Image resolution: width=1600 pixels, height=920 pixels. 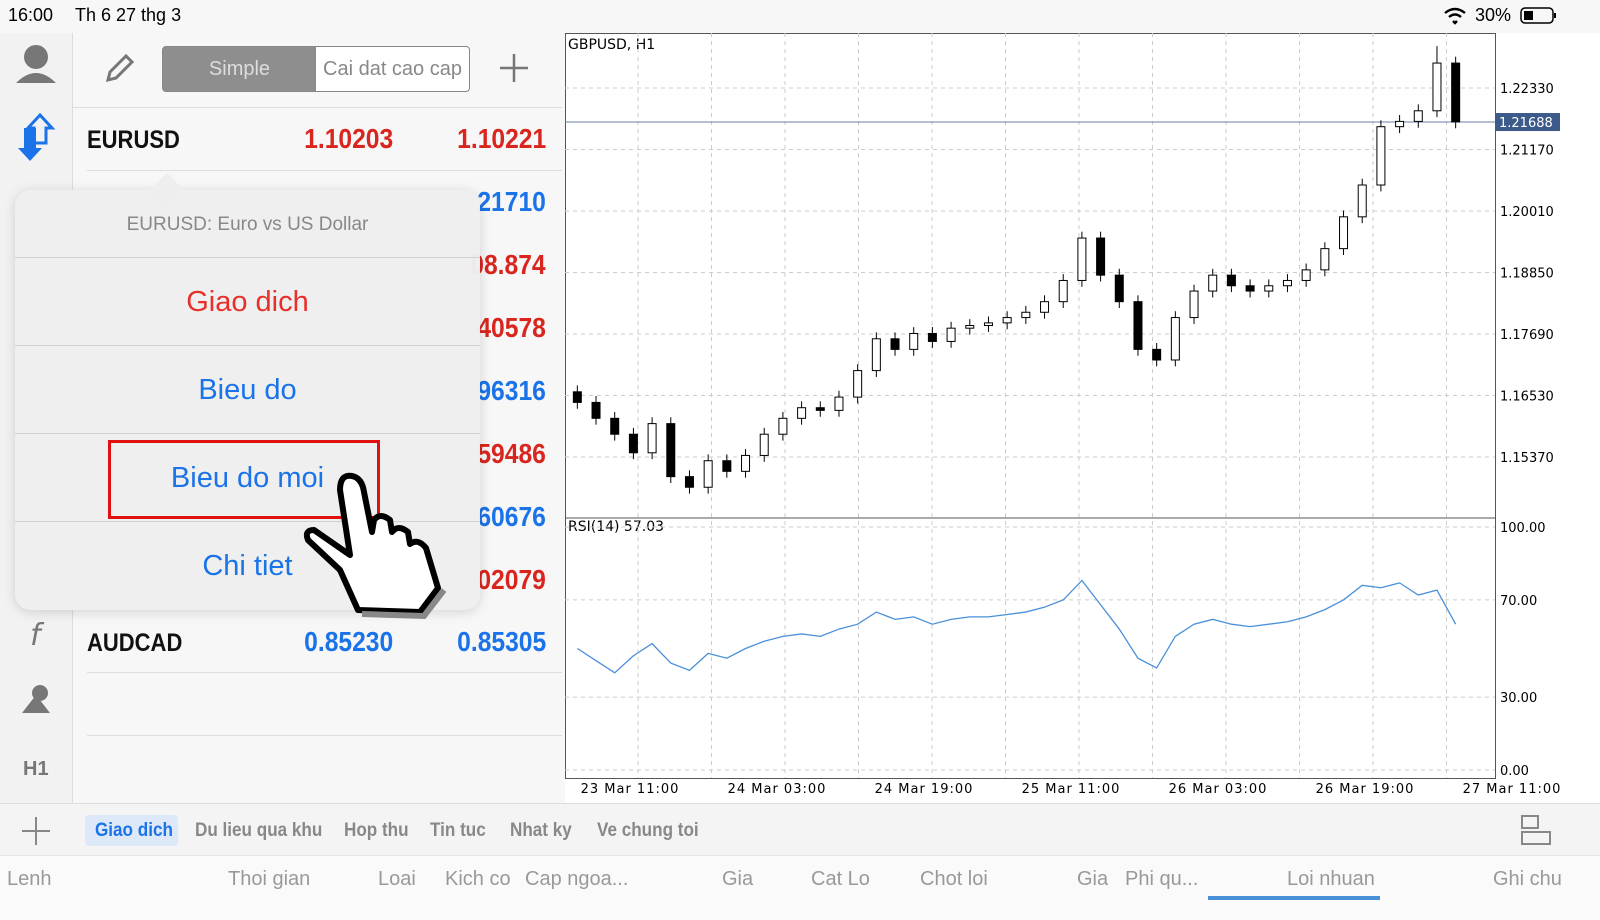 What do you see at coordinates (1536, 830) in the screenshot?
I see `layout-icon` at bounding box center [1536, 830].